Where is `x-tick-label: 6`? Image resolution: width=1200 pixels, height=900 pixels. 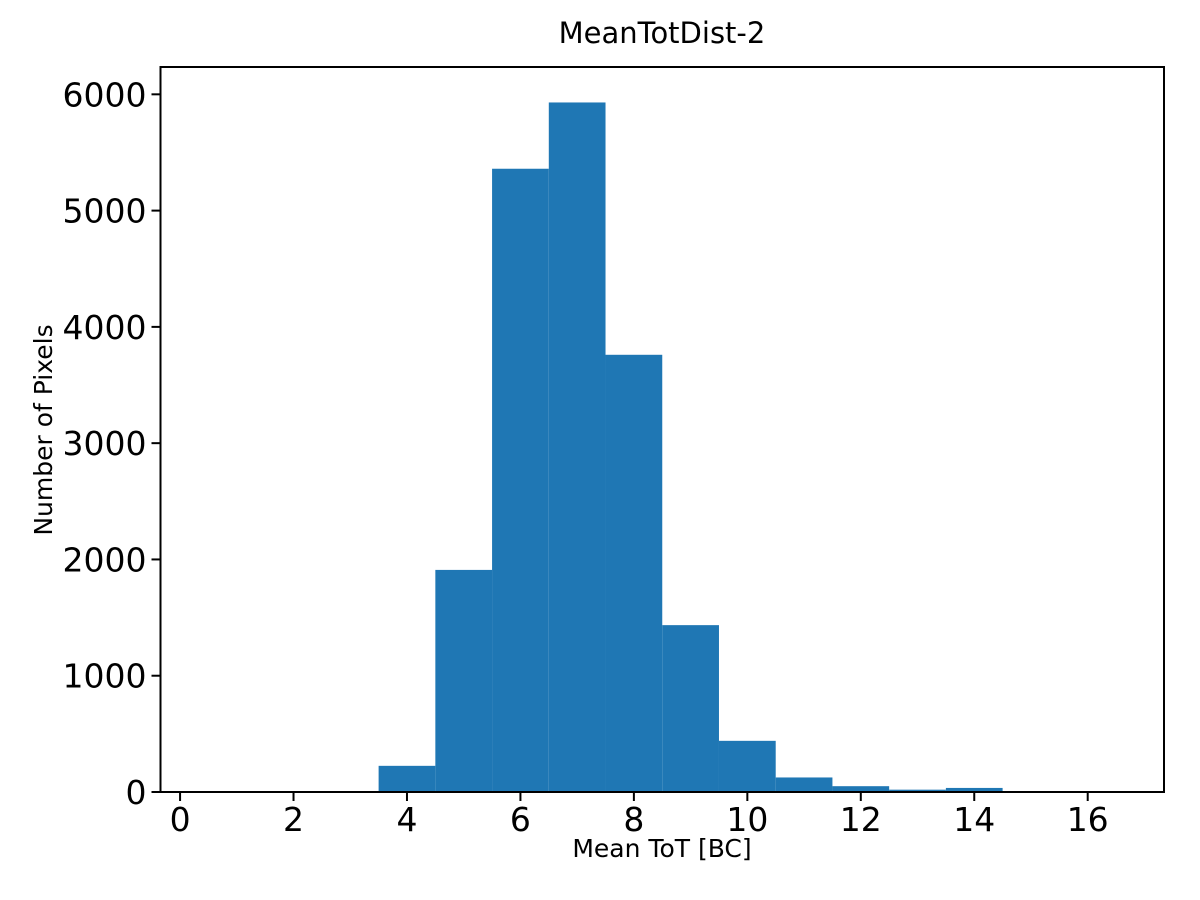
x-tick-label: 6 is located at coordinates (520, 819).